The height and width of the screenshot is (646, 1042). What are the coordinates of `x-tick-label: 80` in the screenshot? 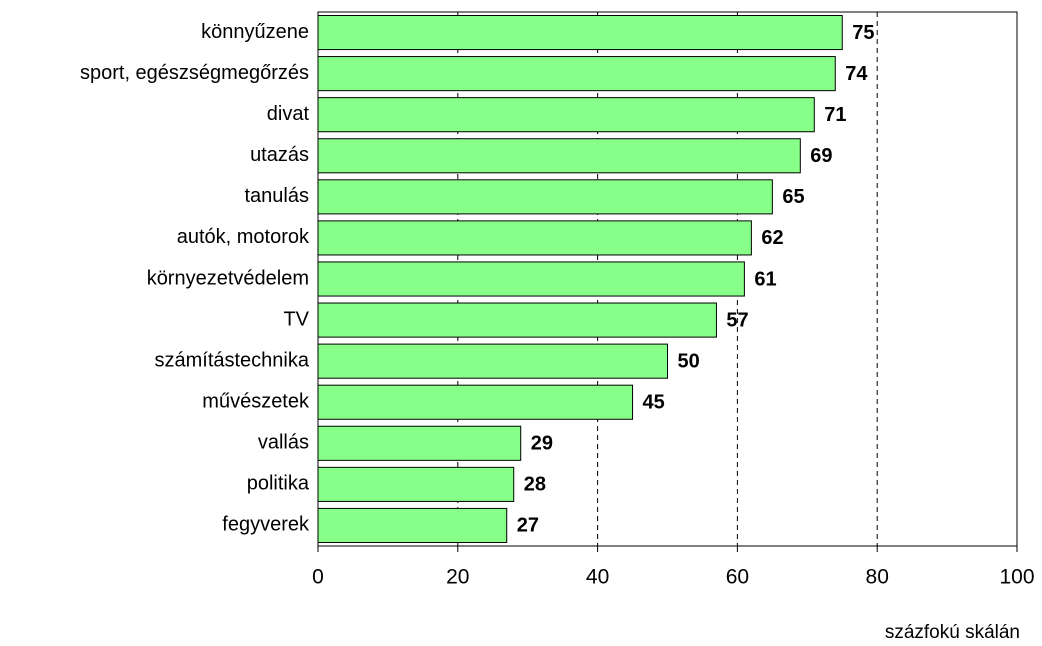 It's located at (877, 577).